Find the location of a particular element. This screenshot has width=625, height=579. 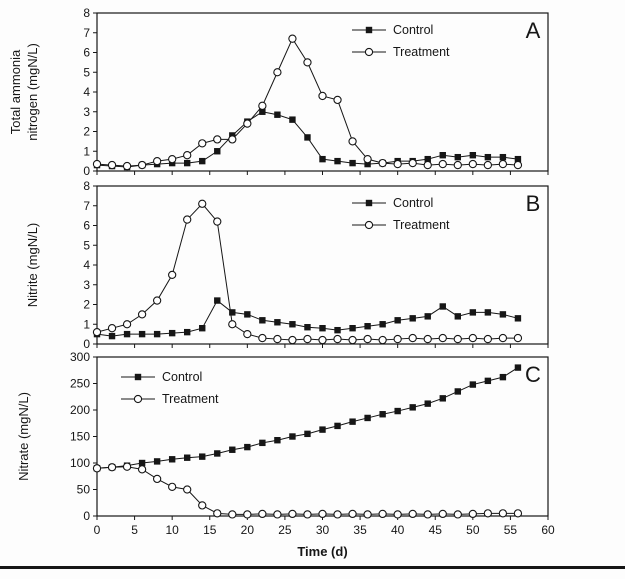

series-line-control is located at coordinates (307, 418).